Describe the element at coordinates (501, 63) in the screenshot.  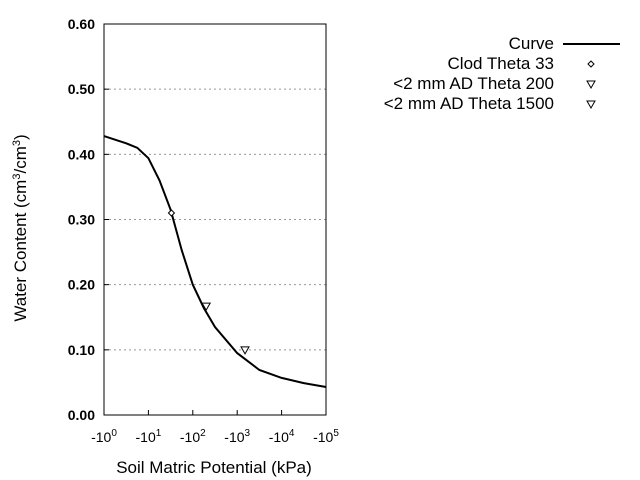
I see `legend-label: Clod Theta 33` at that location.